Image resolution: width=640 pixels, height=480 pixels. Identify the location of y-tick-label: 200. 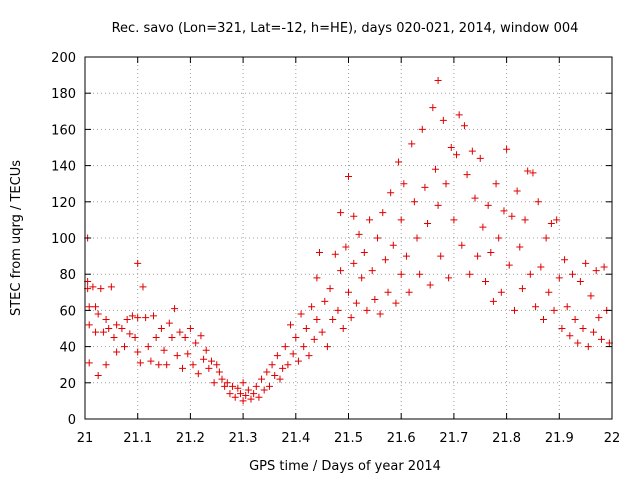
(63, 58).